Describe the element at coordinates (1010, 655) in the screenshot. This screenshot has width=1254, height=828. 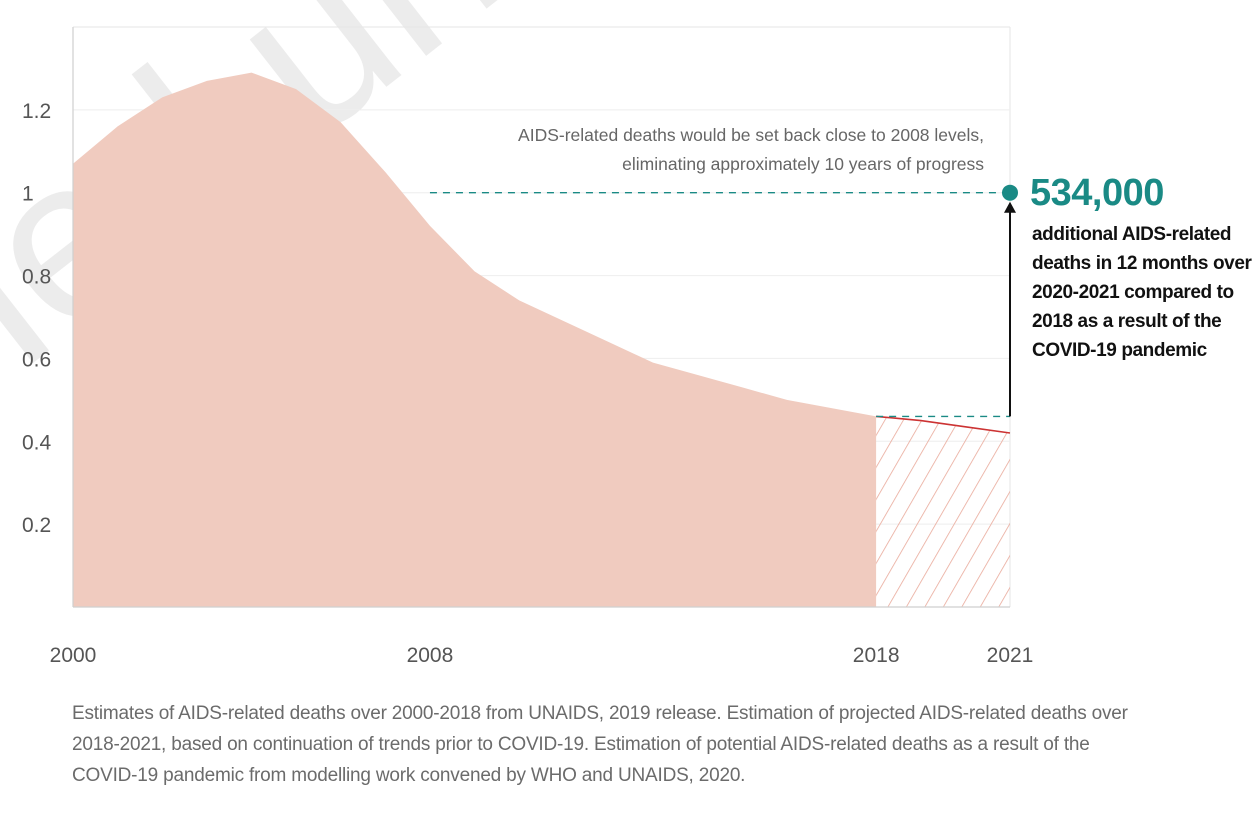
I see `x-tick-label: 2021` at that location.